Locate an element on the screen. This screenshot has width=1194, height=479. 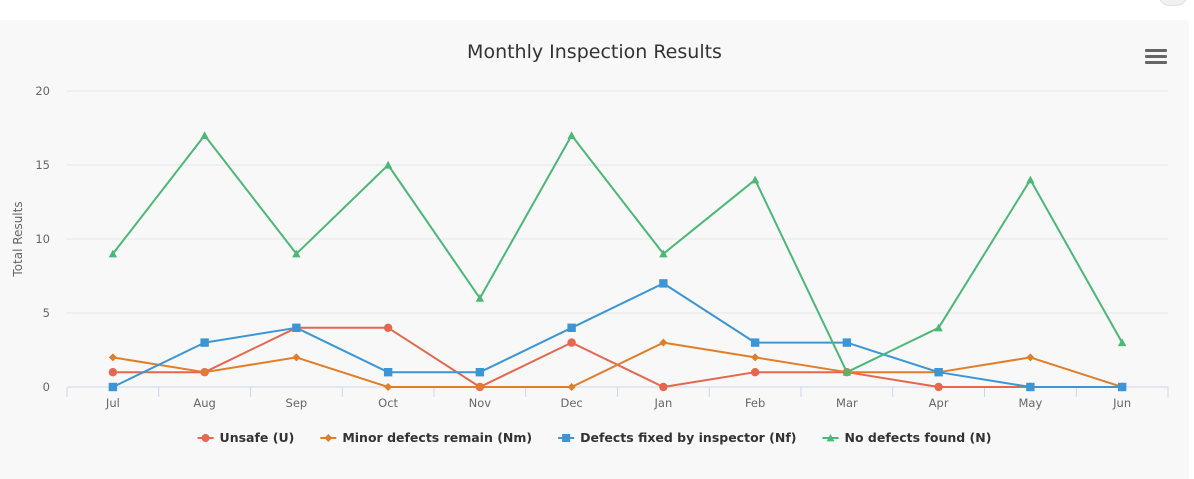
y-axis-ticks: 0 5 10 15 20 is located at coordinates (42, 239).